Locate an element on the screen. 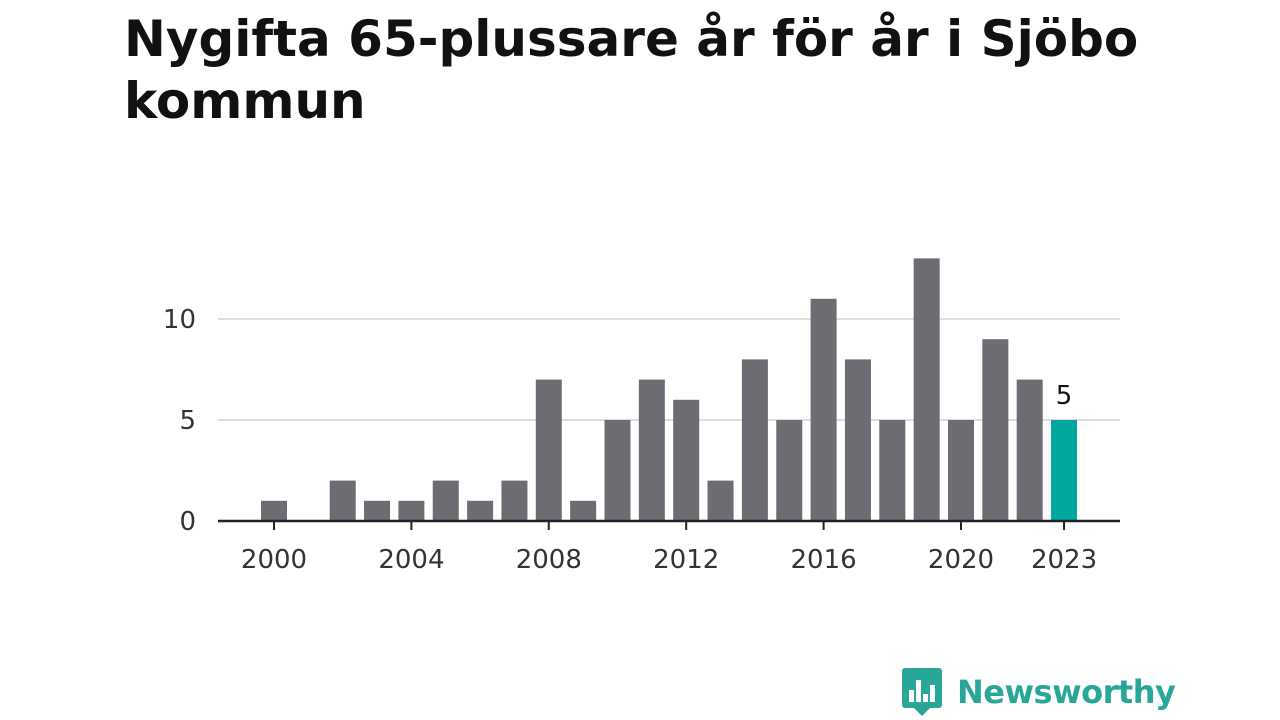 The height and width of the screenshot is (720, 1280). x-tick-label: 2023 is located at coordinates (1064, 560).